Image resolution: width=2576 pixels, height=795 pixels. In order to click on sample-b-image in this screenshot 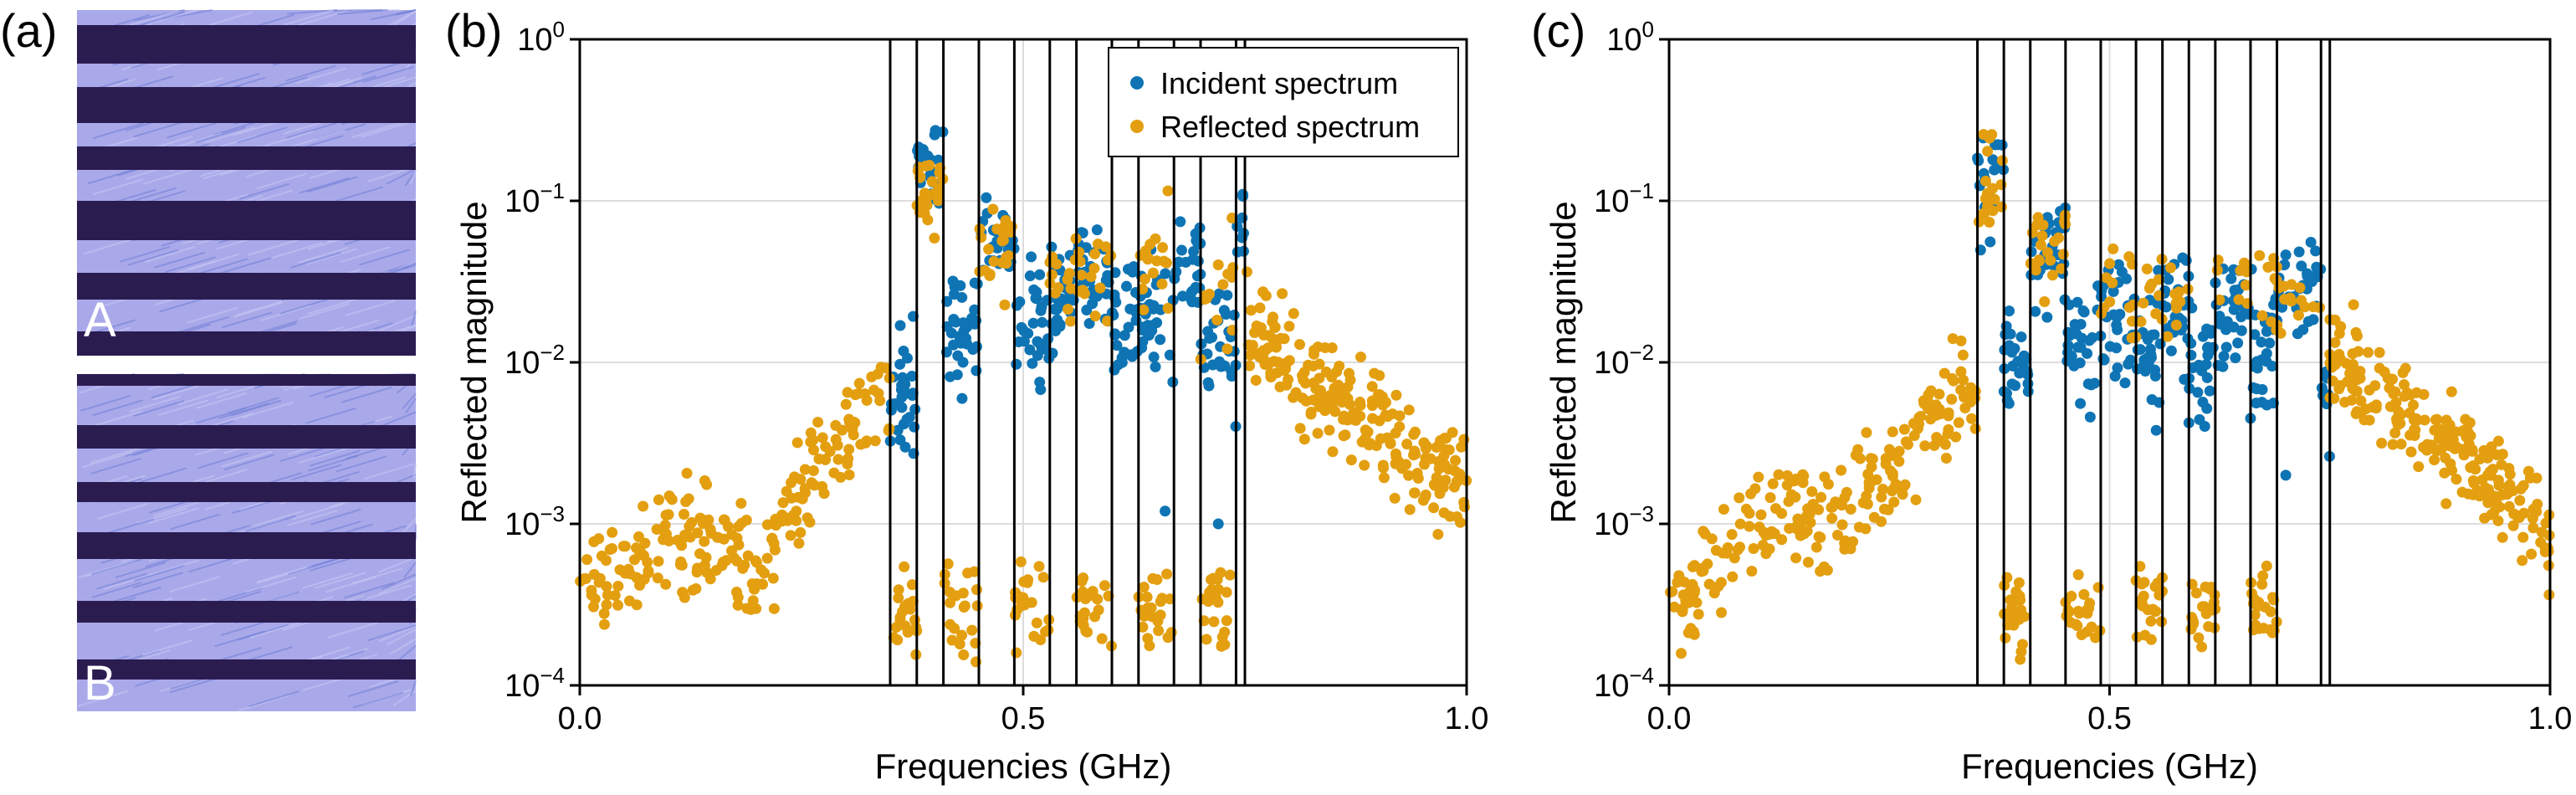, I will do `click(247, 542)`.